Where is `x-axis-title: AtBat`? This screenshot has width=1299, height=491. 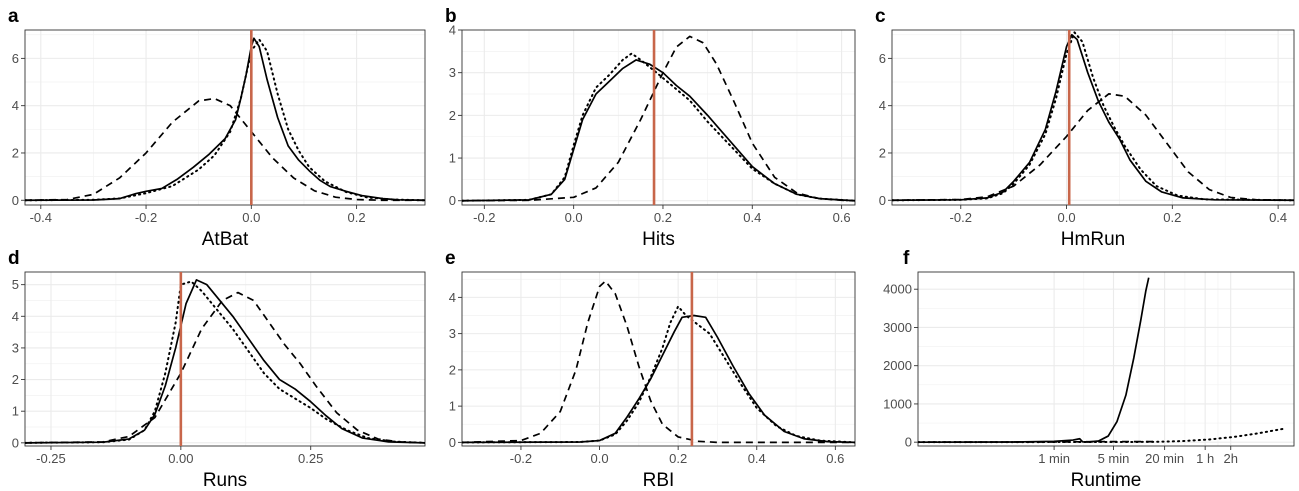
x-axis-title: AtBat is located at coordinates (225, 239).